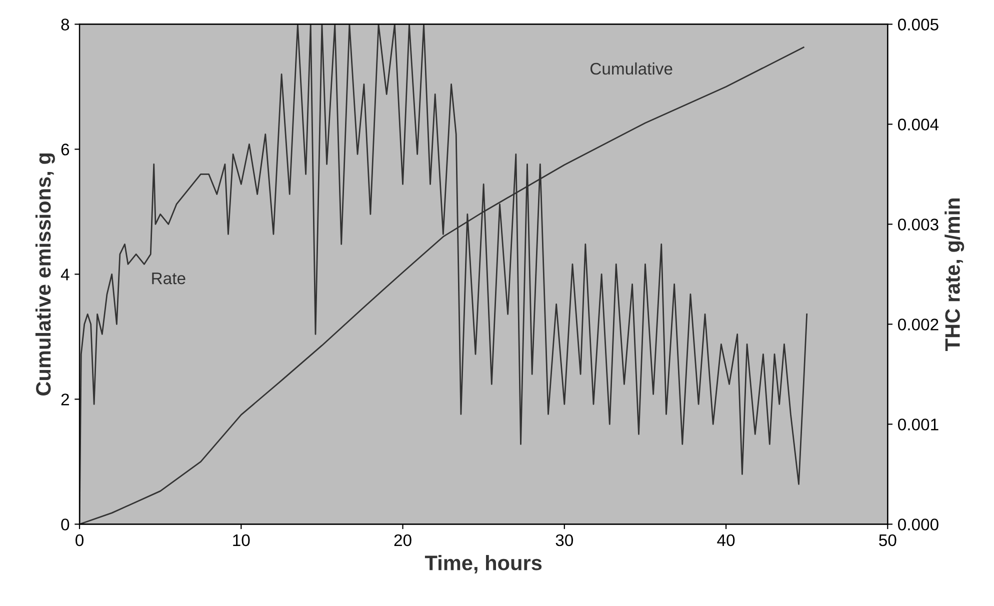 The height and width of the screenshot is (606, 994). What do you see at coordinates (80, 540) in the screenshot?
I see `x-tick-label: 0` at bounding box center [80, 540].